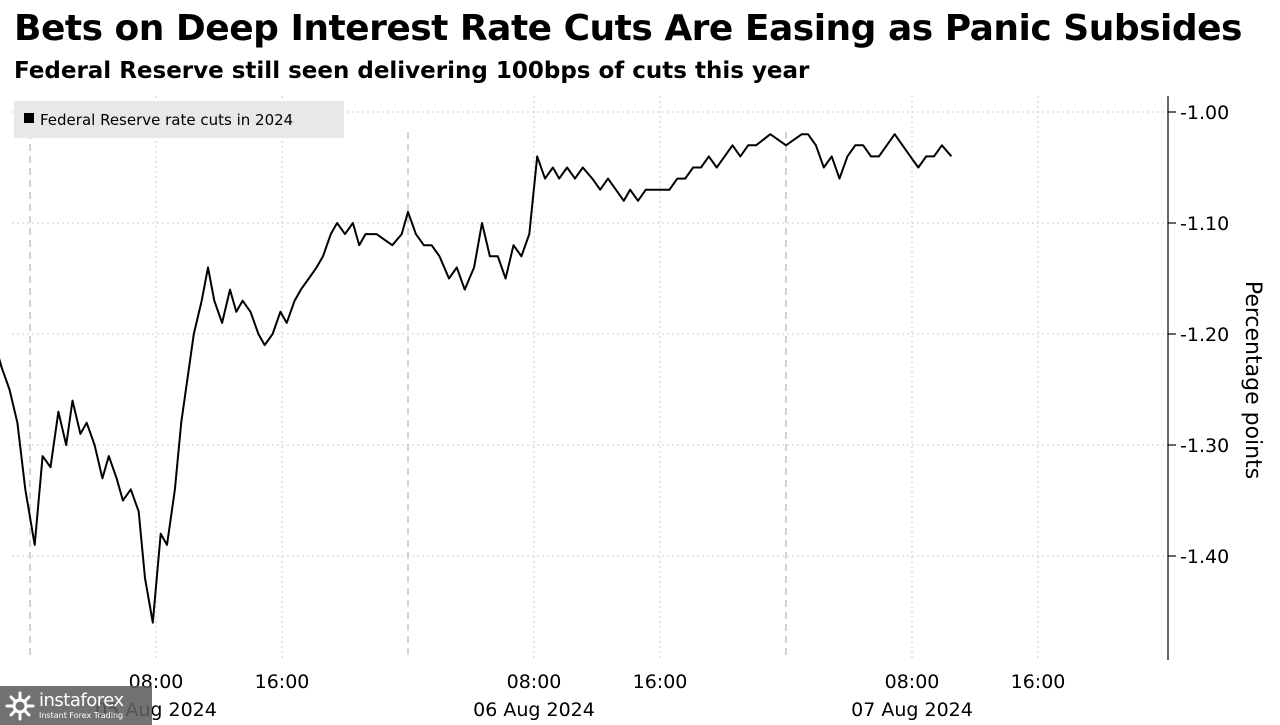 The height and width of the screenshot is (725, 1280). Describe the element at coordinates (1204, 335) in the screenshot. I see `y-tick-label: -1.20` at that location.